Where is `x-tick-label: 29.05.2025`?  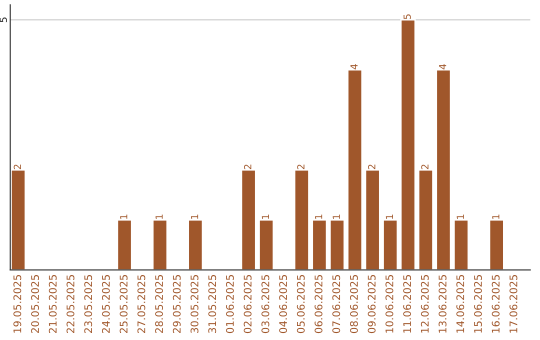 x-tick-label: 29.05.2025 is located at coordinates (176, 304).